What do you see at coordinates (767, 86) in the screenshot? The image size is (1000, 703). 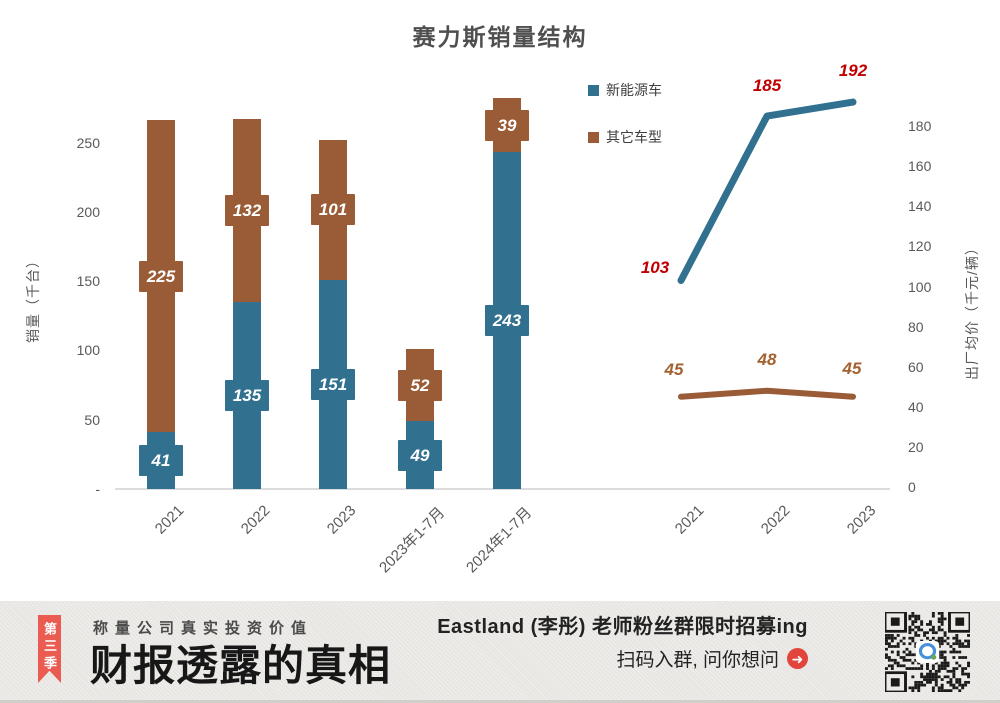 I see `line-data-label: 185` at bounding box center [767, 86].